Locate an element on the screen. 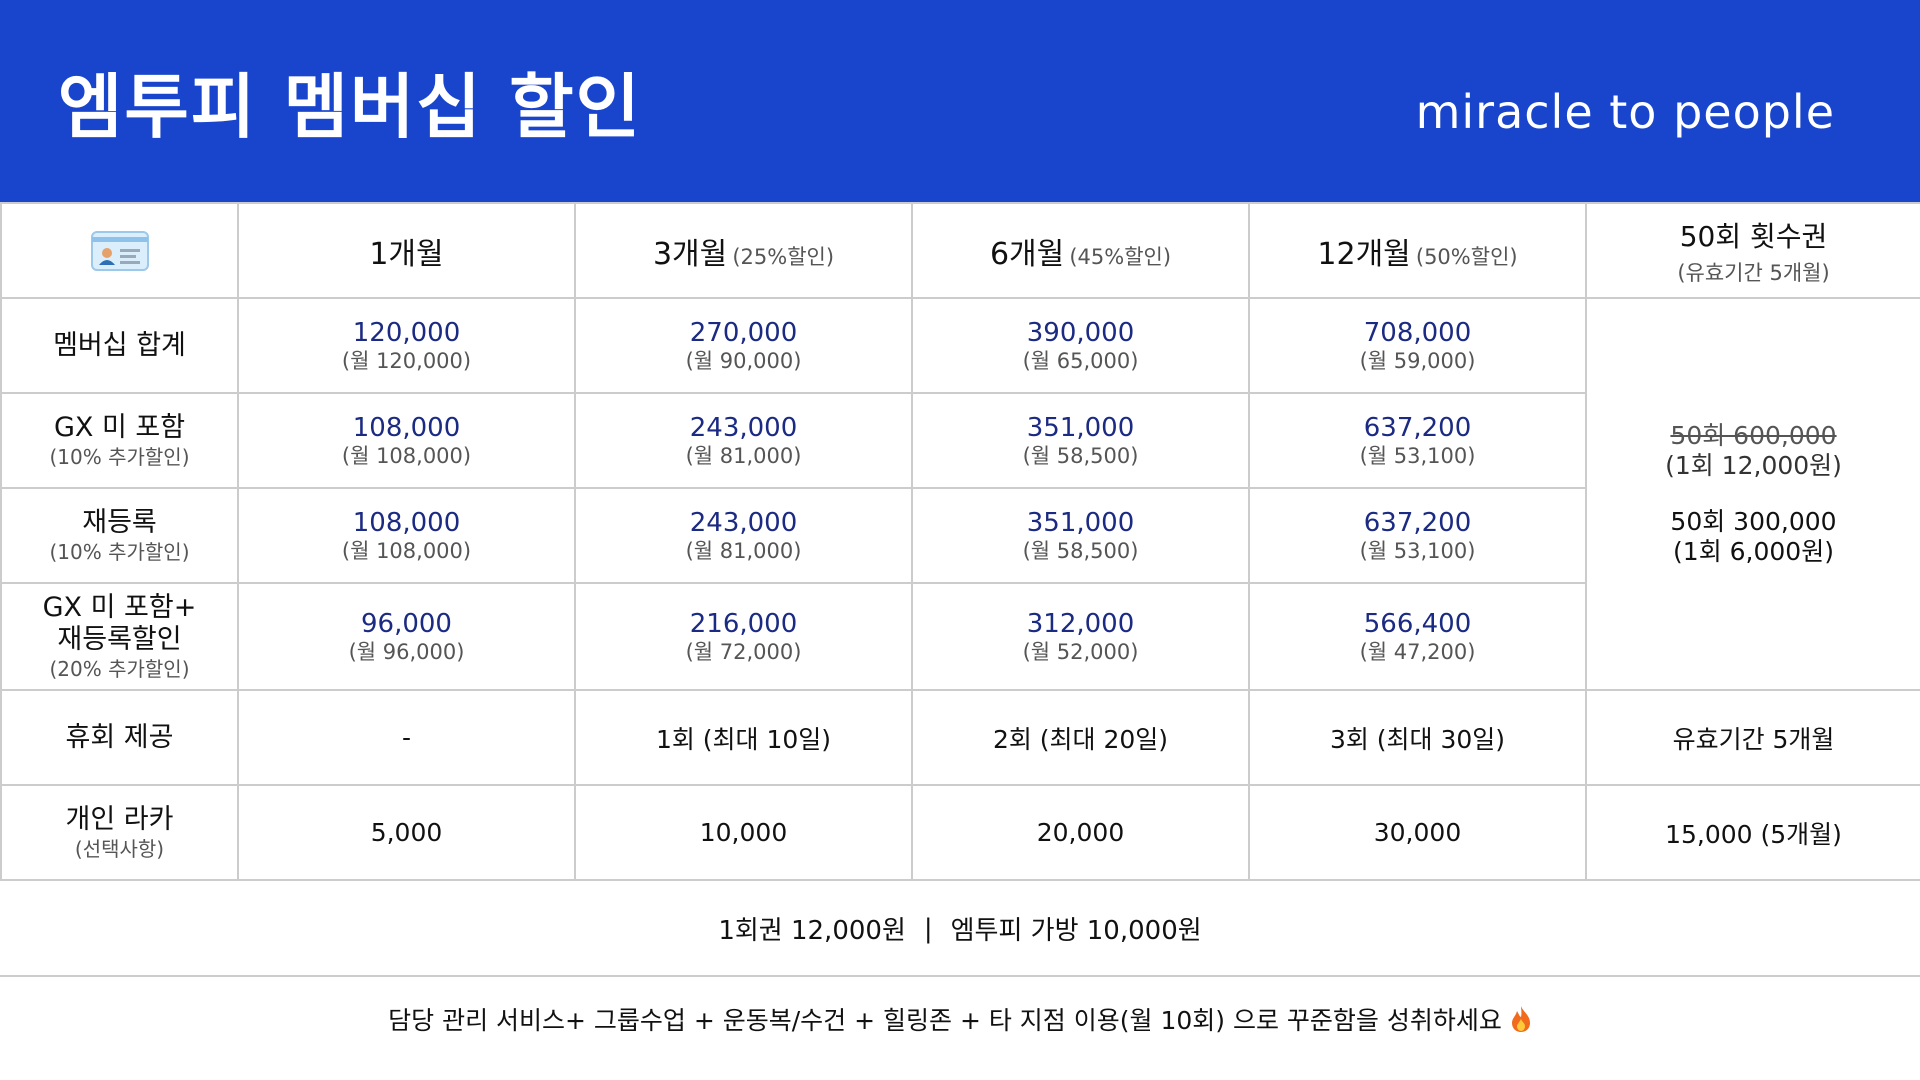  membership-card-icon is located at coordinates (119, 250).